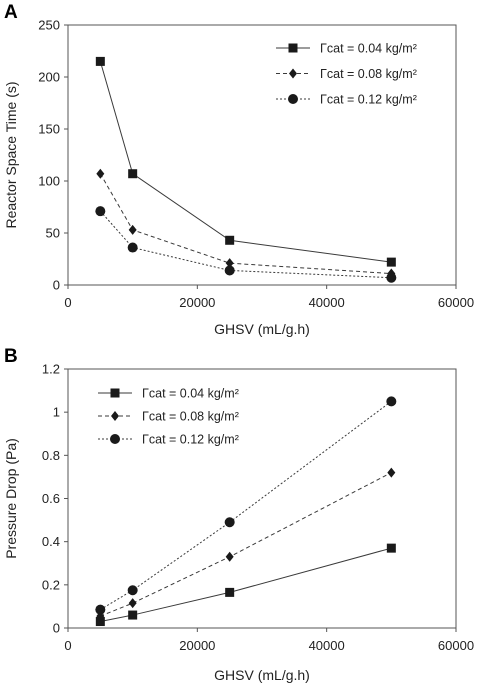 Image resolution: width=484 pixels, height=688 pixels. Describe the element at coordinates (56, 412) in the screenshot. I see `y-tick-label: 1` at that location.